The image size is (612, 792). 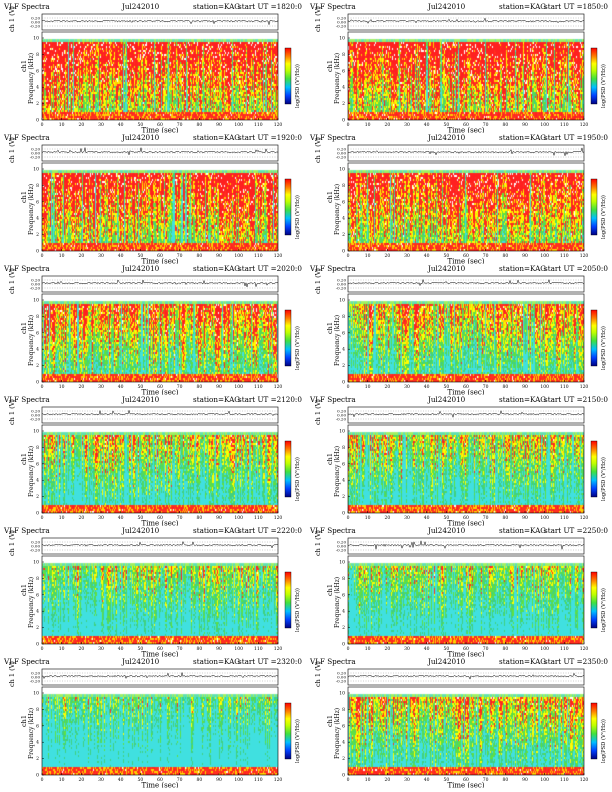 What do you see at coordinates (505, 780) in the screenshot?
I see `time-tick-label: 80` at bounding box center [505, 780].